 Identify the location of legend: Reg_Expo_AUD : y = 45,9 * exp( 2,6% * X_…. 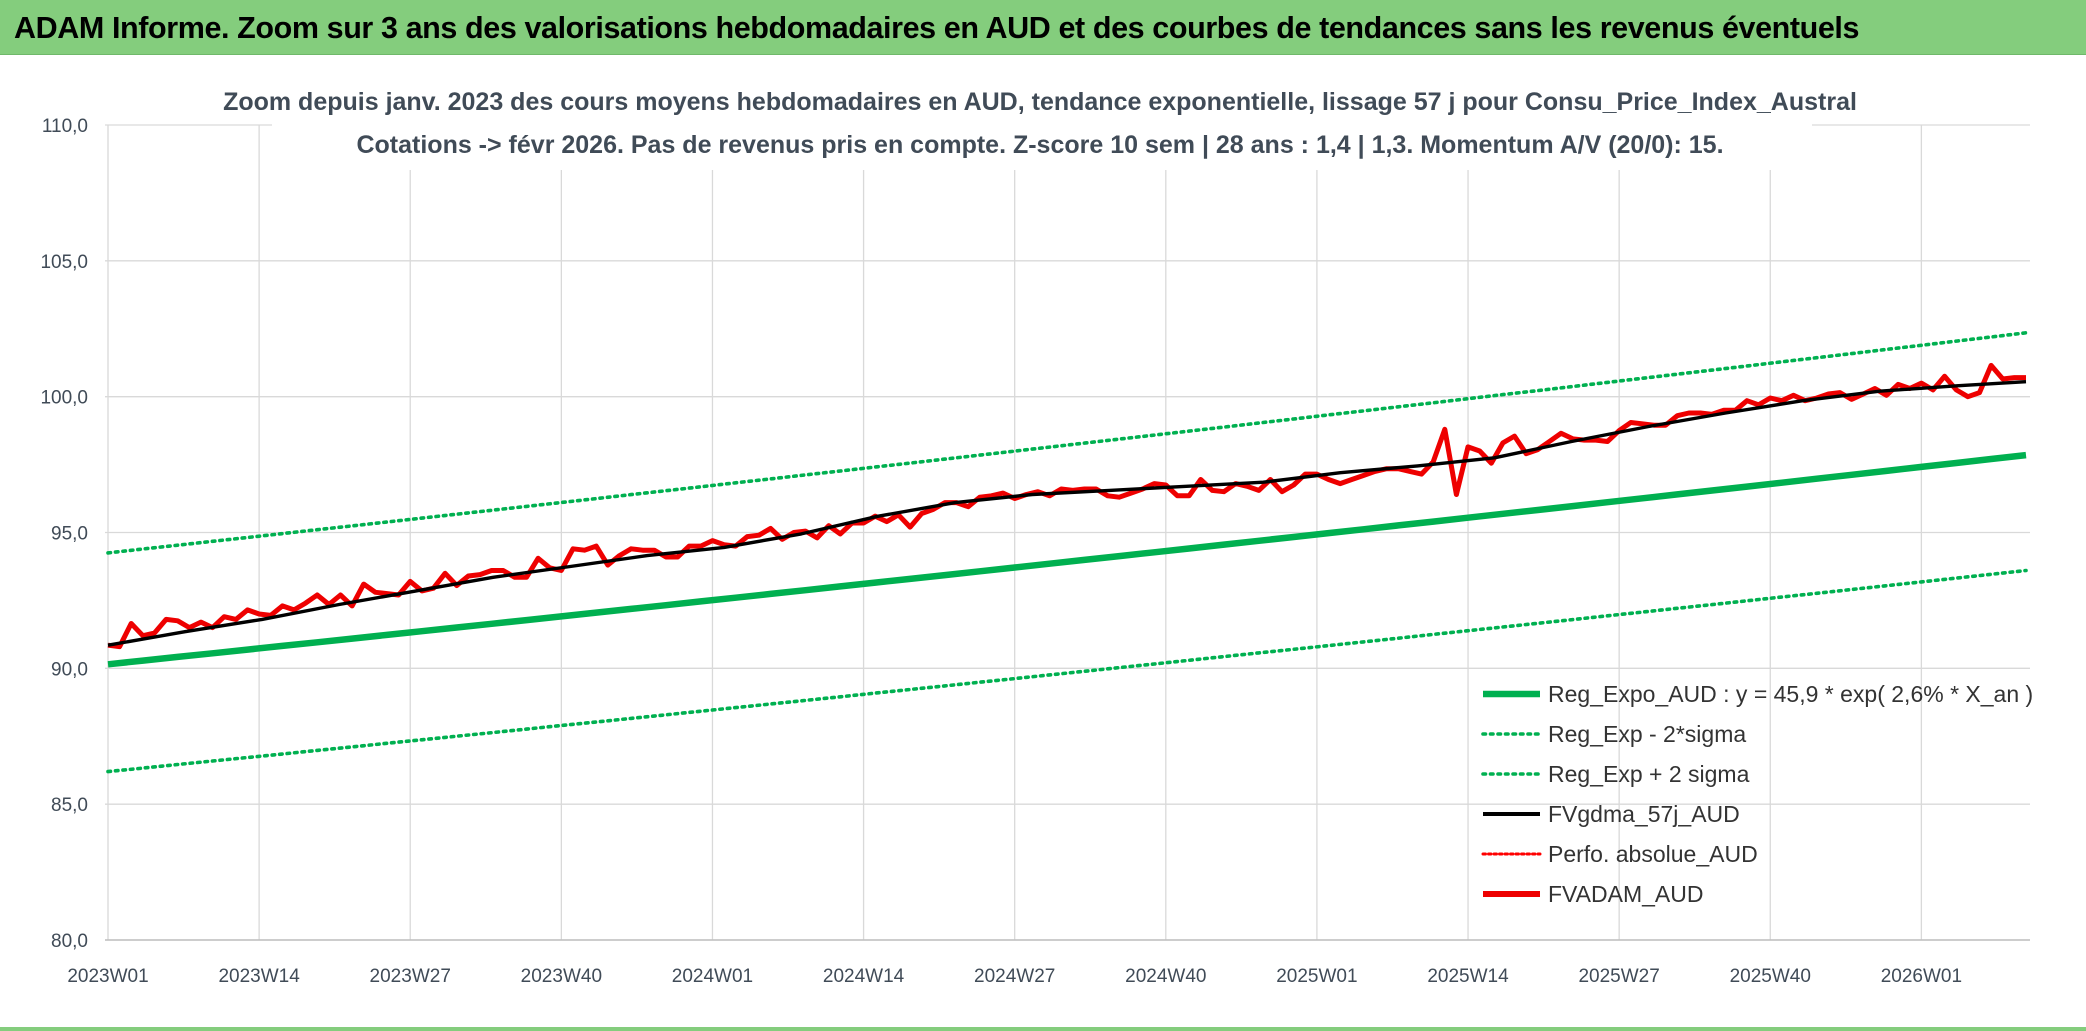
(1757, 794).